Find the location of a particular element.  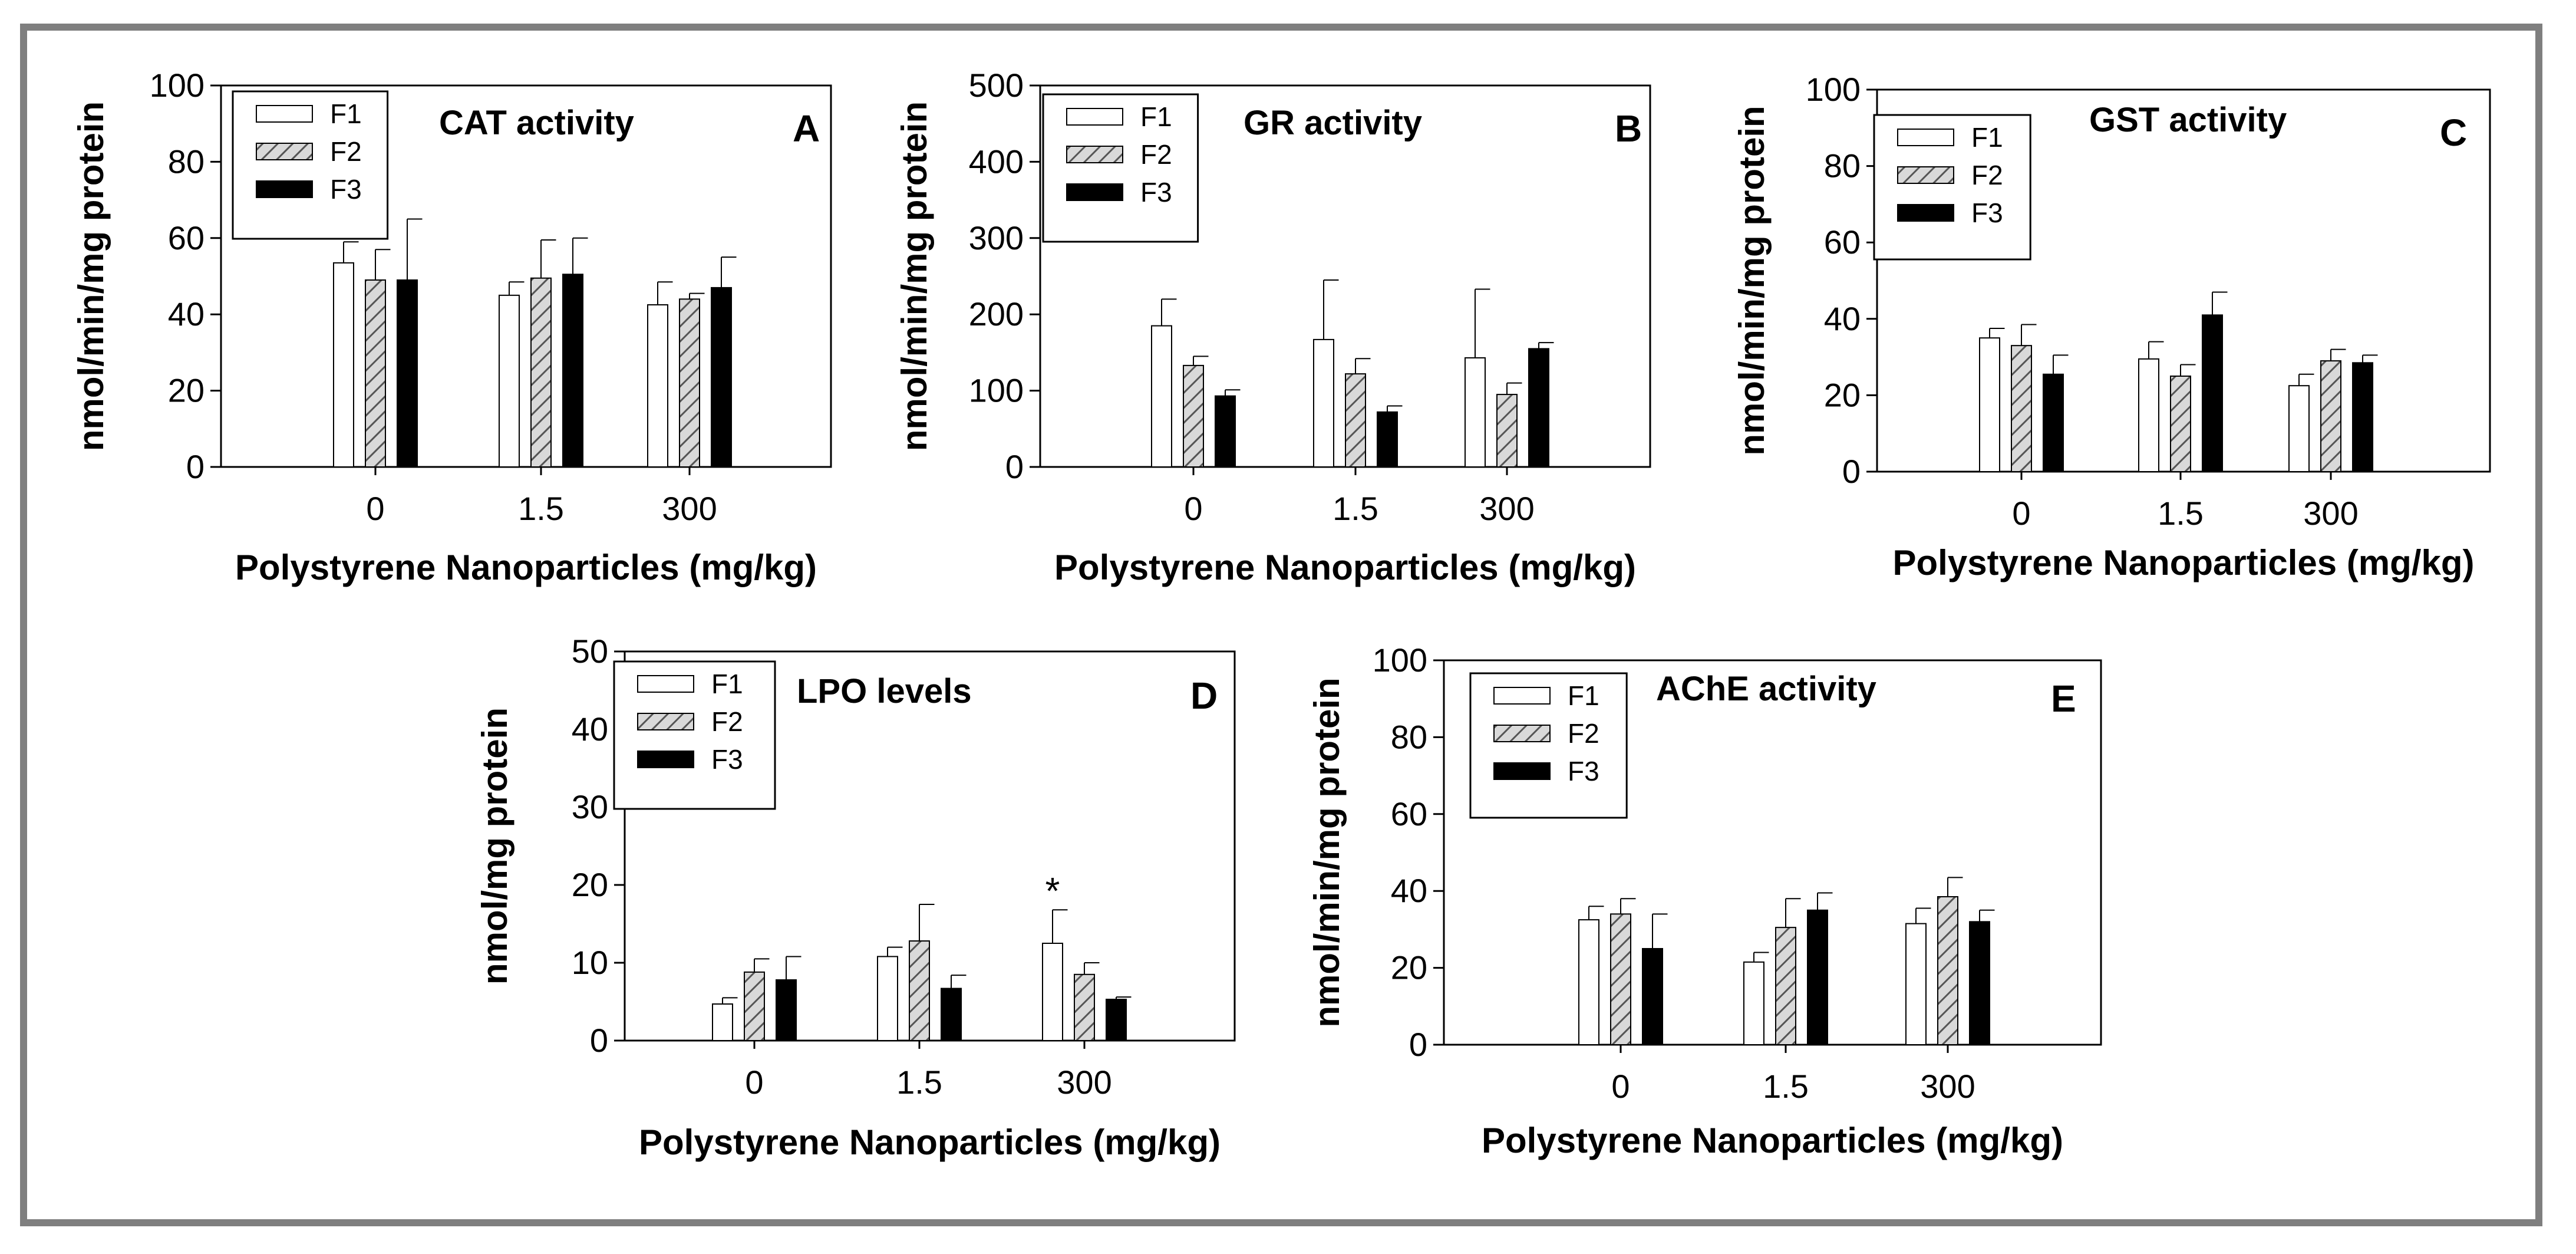

panel-letter: B is located at coordinates (1628, 128).